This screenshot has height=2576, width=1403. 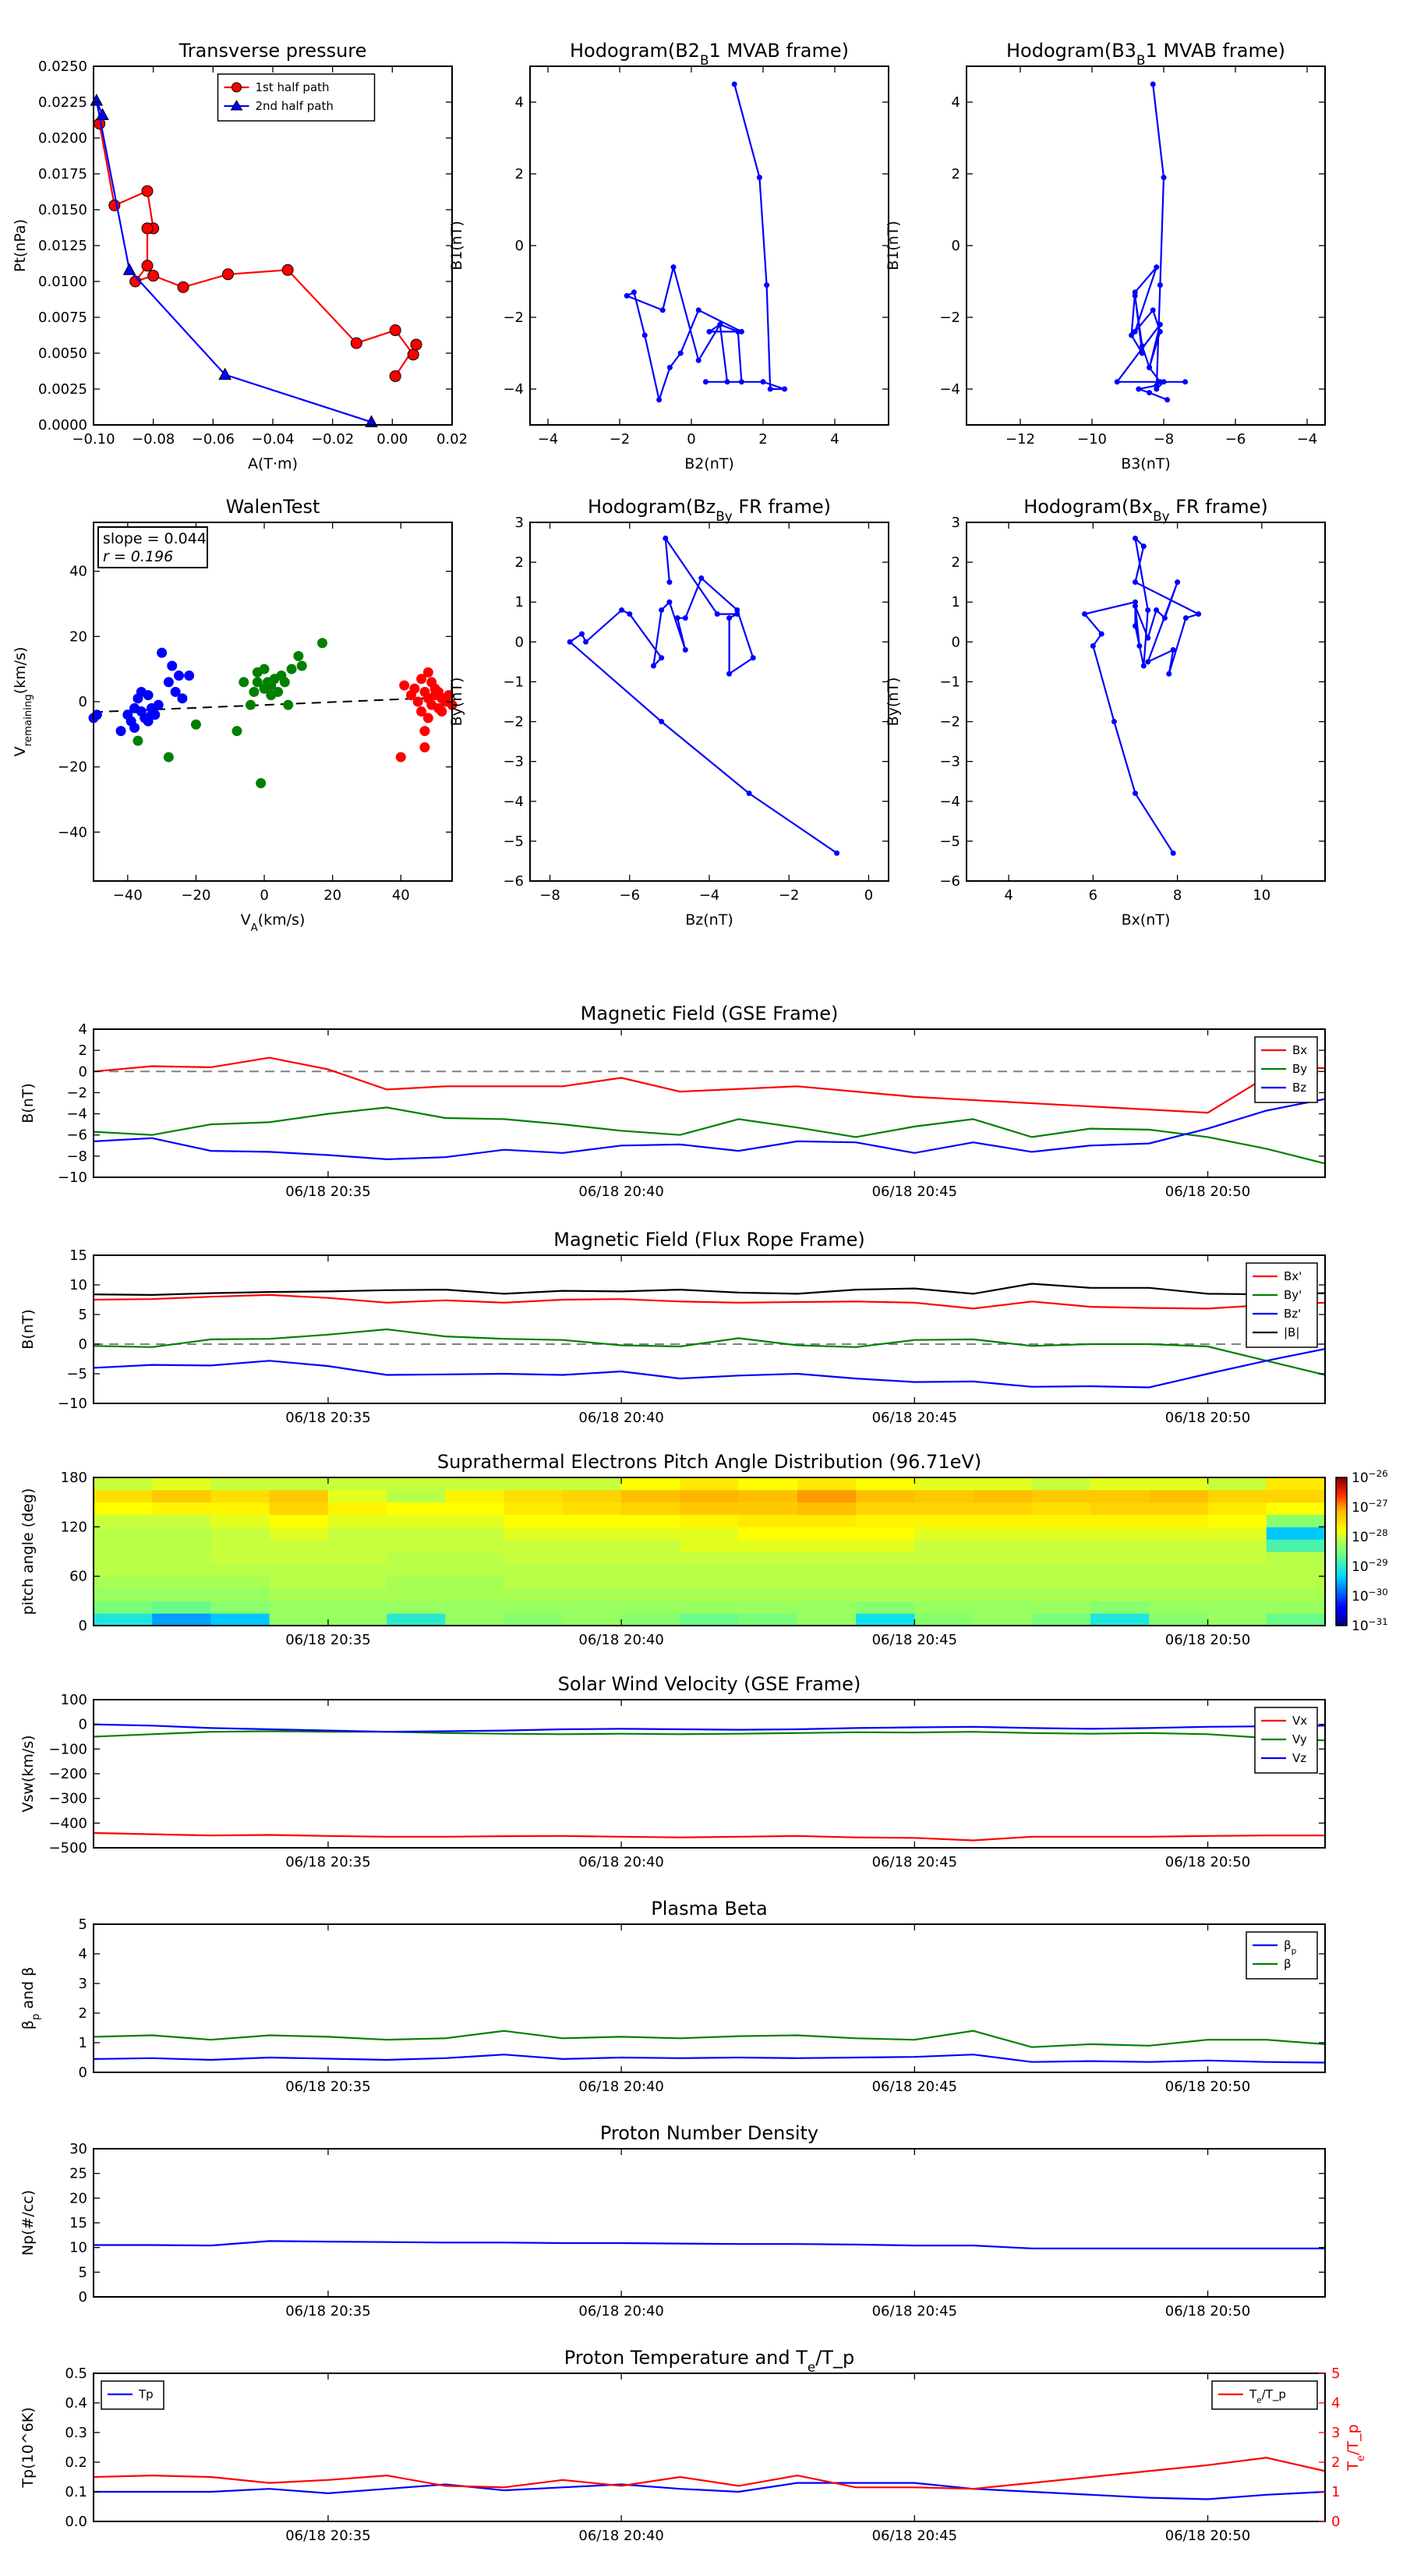 What do you see at coordinates (72, 832) in the screenshot?
I see `y-tick-label: −40` at bounding box center [72, 832].